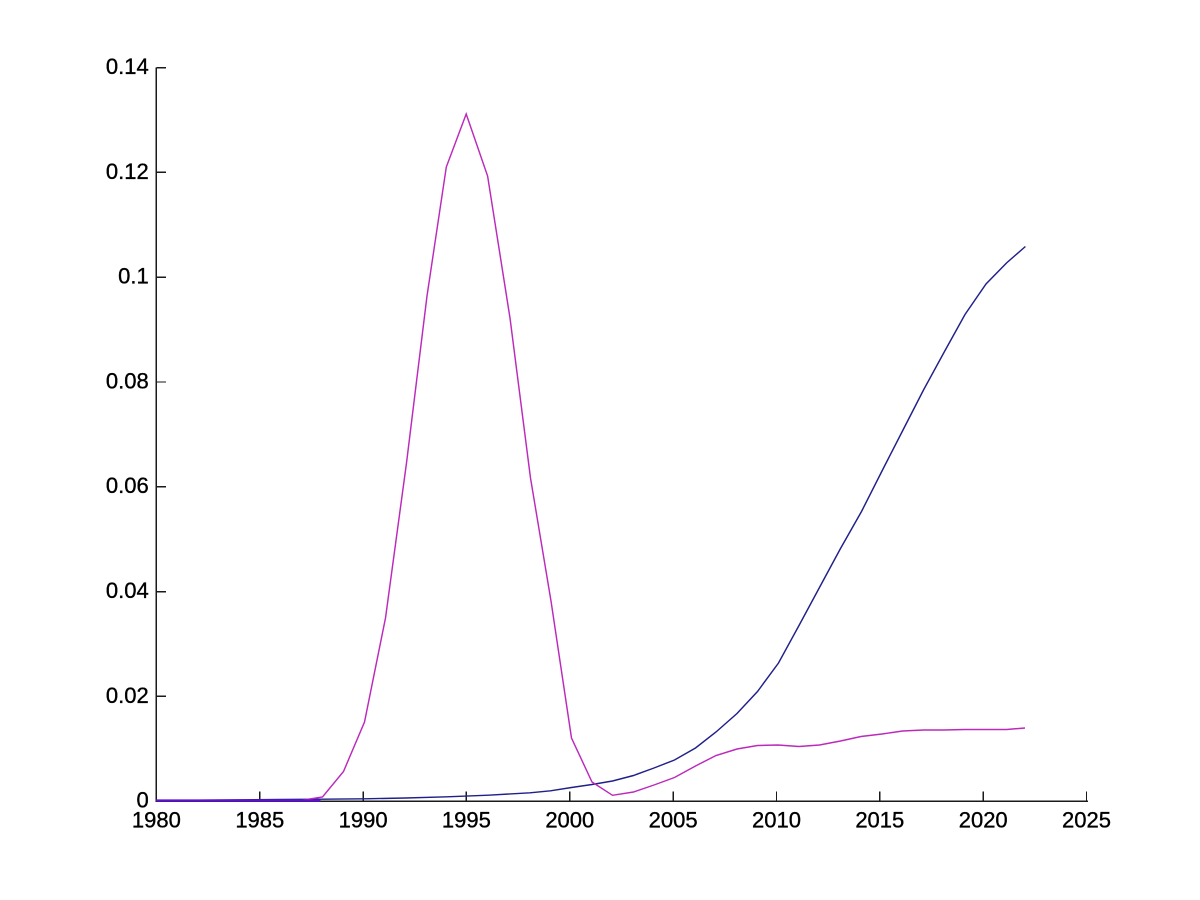 This screenshot has height=900, width=1200. I want to click on svg-text: 0.08, so click(127, 380).